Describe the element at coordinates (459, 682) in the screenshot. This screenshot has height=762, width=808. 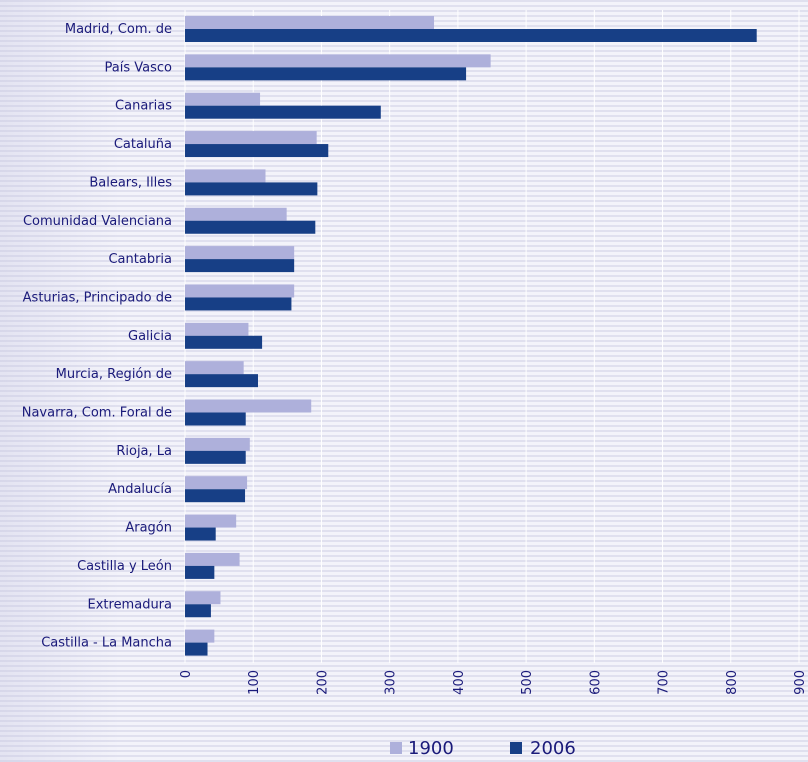
I see `x-tick-label: 400` at that location.